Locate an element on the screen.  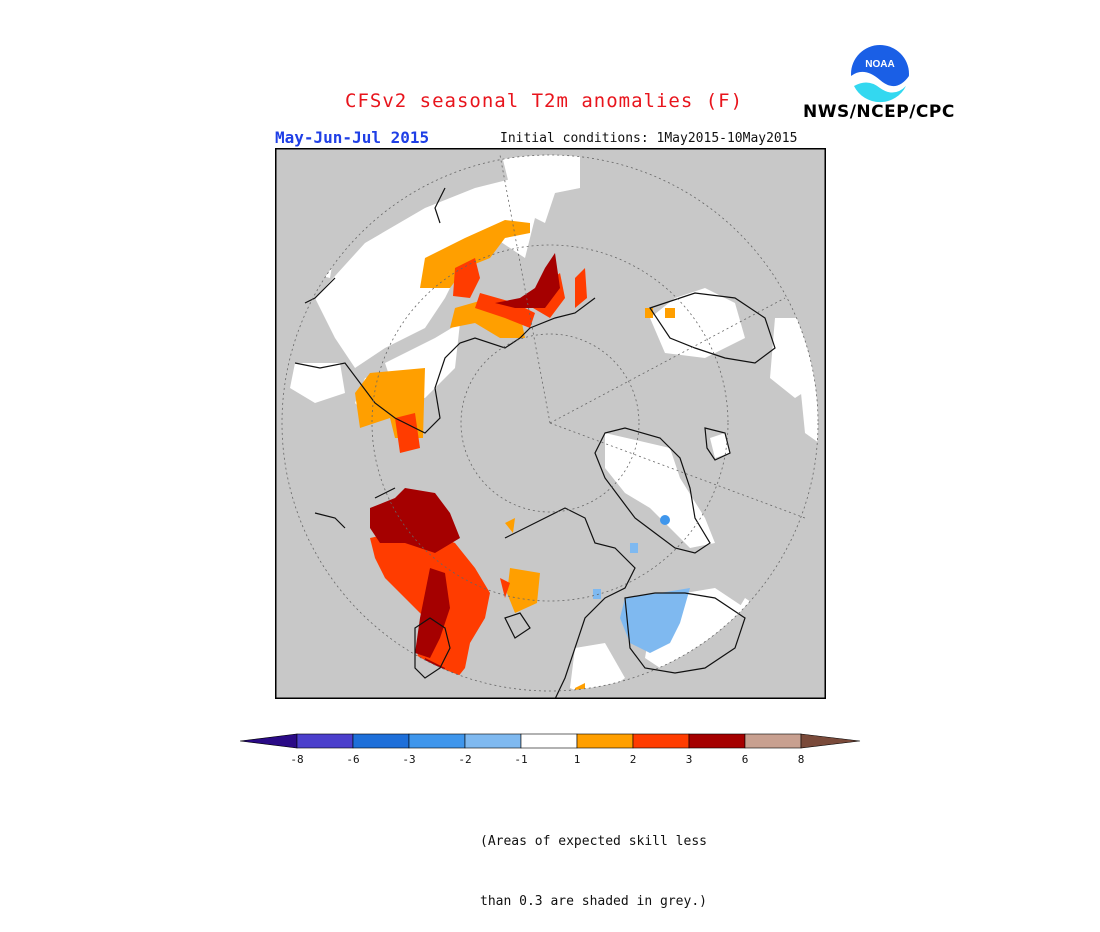
map-title: CFSv2 seasonal T2m anomalies (F) is located at coordinates (544, 101).